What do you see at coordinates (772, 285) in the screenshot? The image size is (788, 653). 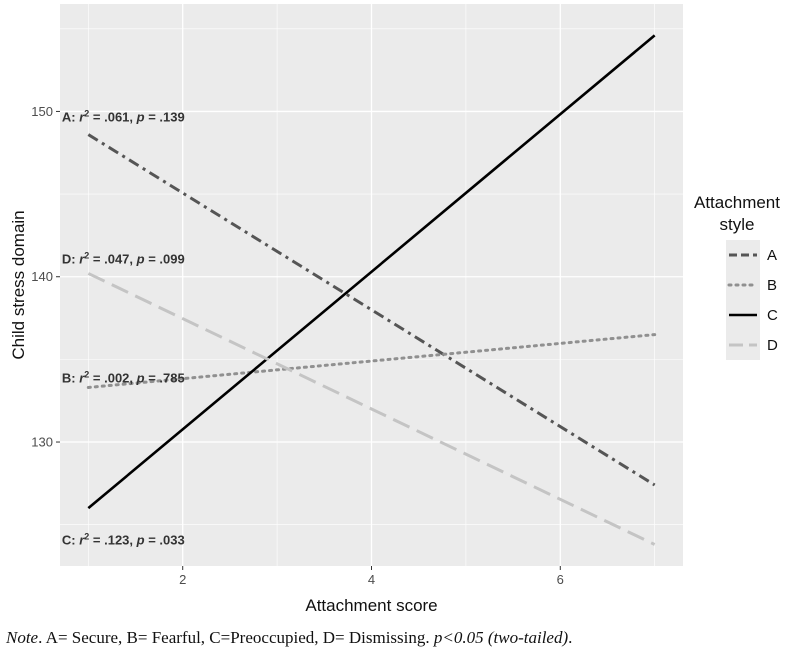 I see `legend-label-b: B` at bounding box center [772, 285].